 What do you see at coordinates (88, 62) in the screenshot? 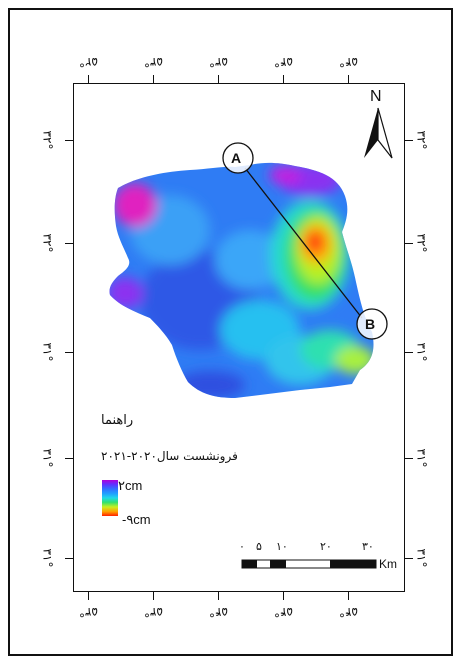
I see `top-coord-label: ۵۲°` at bounding box center [88, 62].